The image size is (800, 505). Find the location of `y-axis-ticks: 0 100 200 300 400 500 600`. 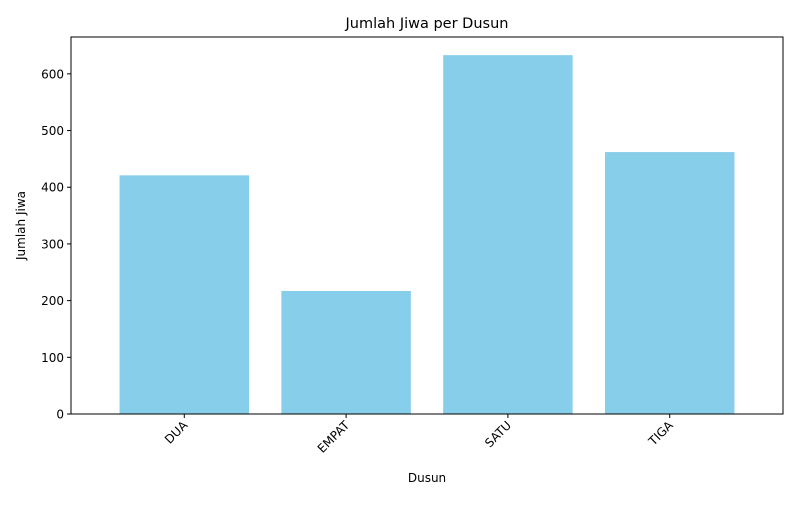

y-axis-ticks: 0 100 200 300 400 500 600 is located at coordinates (56, 244).